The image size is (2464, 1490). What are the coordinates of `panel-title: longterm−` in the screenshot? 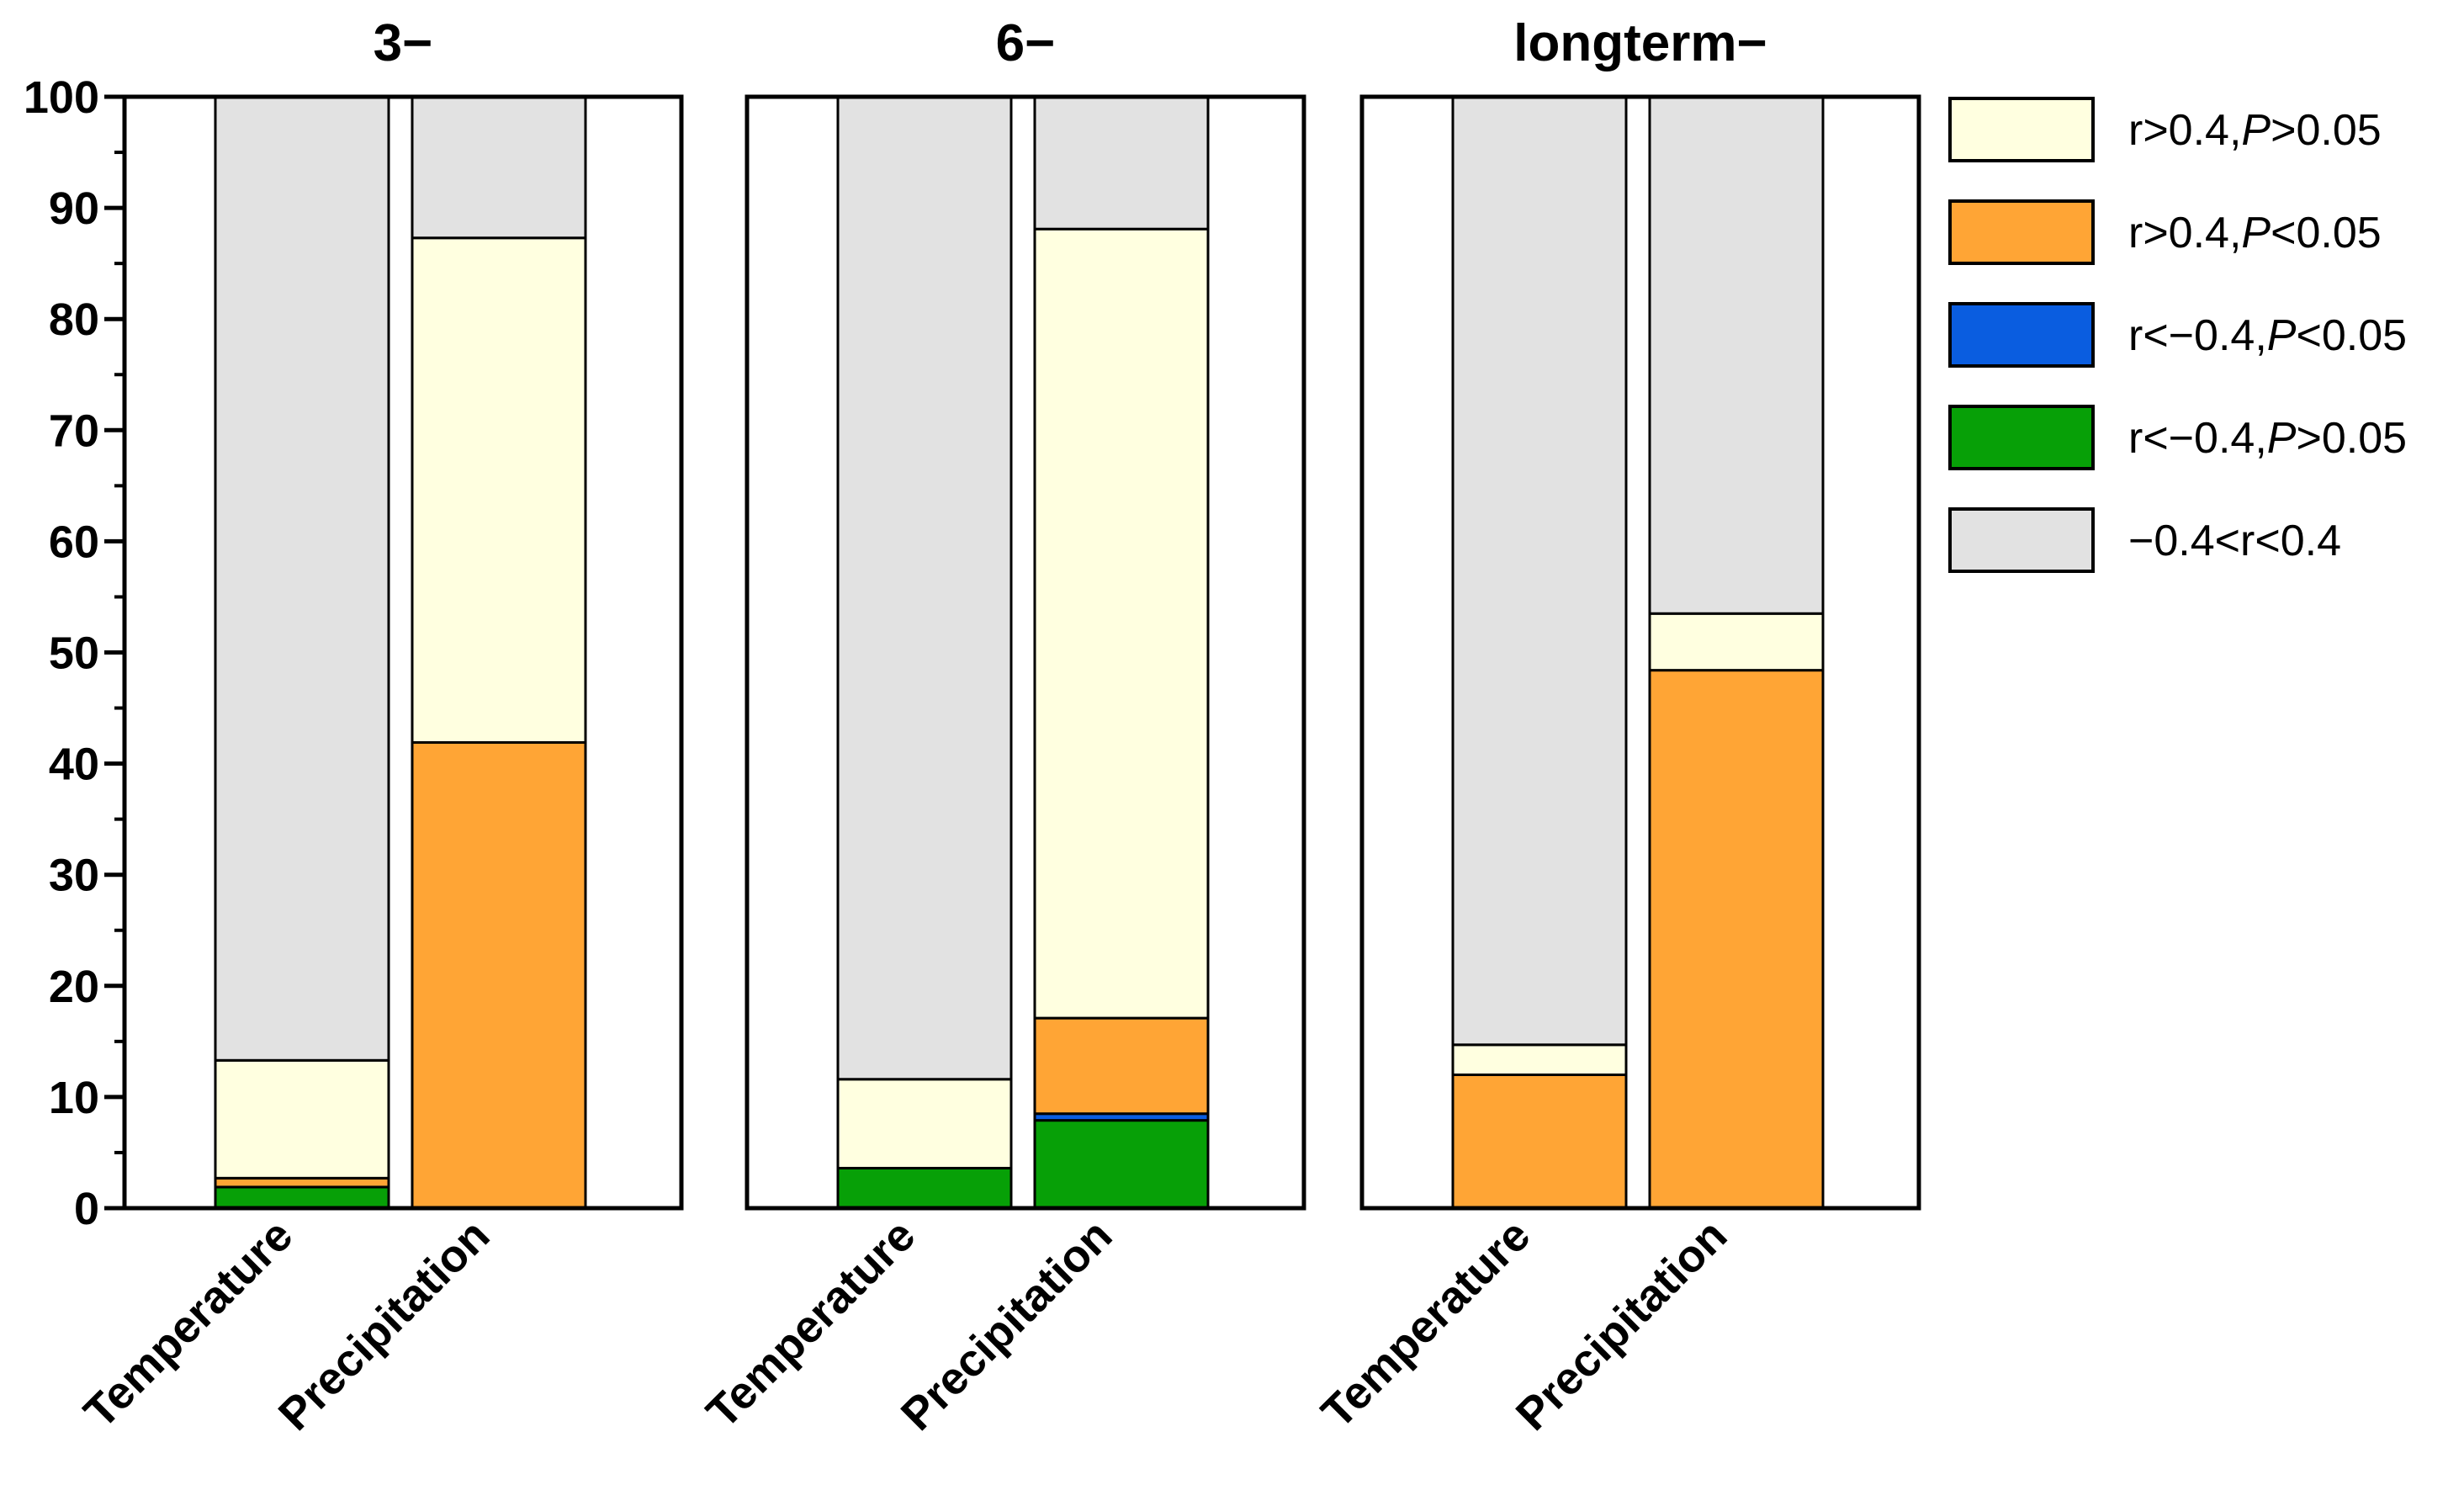 It's located at (1640, 43).